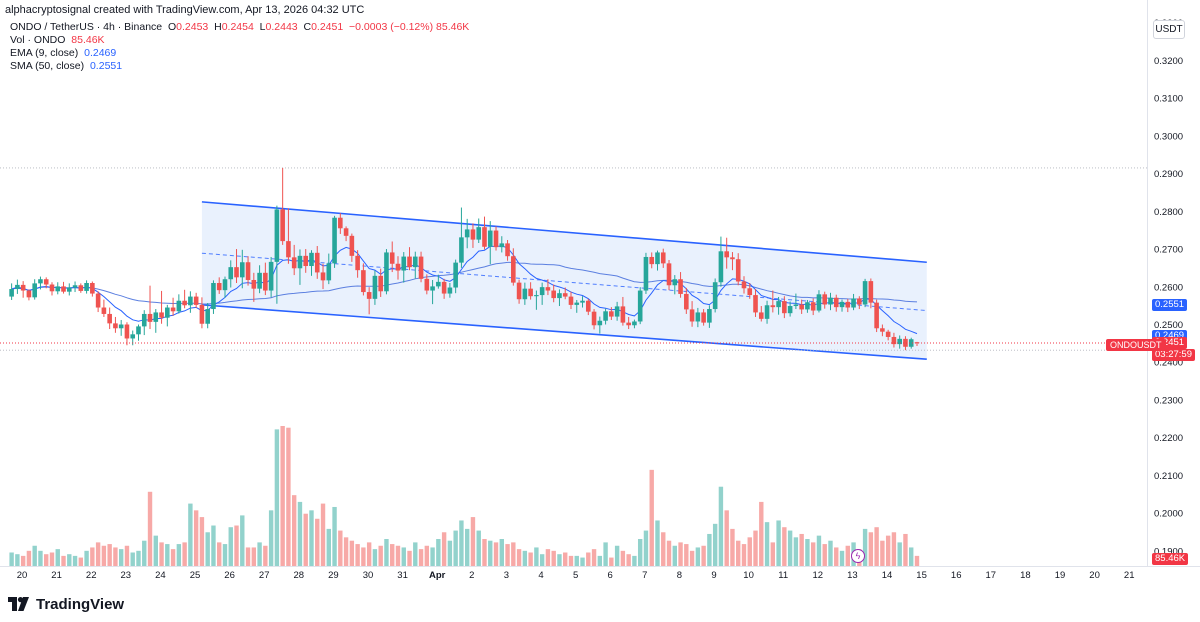  What do you see at coordinates (160, 575) in the screenshot?
I see `time-tick-label: 24` at bounding box center [160, 575].